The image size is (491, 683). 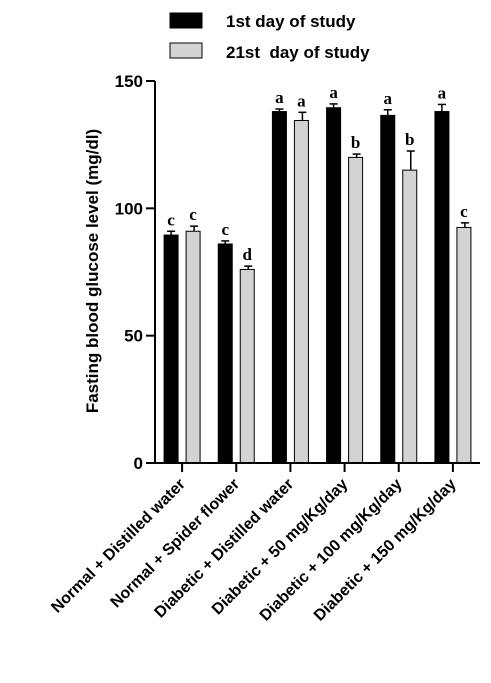 What do you see at coordinates (138, 463) in the screenshot?
I see `y-tick-label: 0` at bounding box center [138, 463].